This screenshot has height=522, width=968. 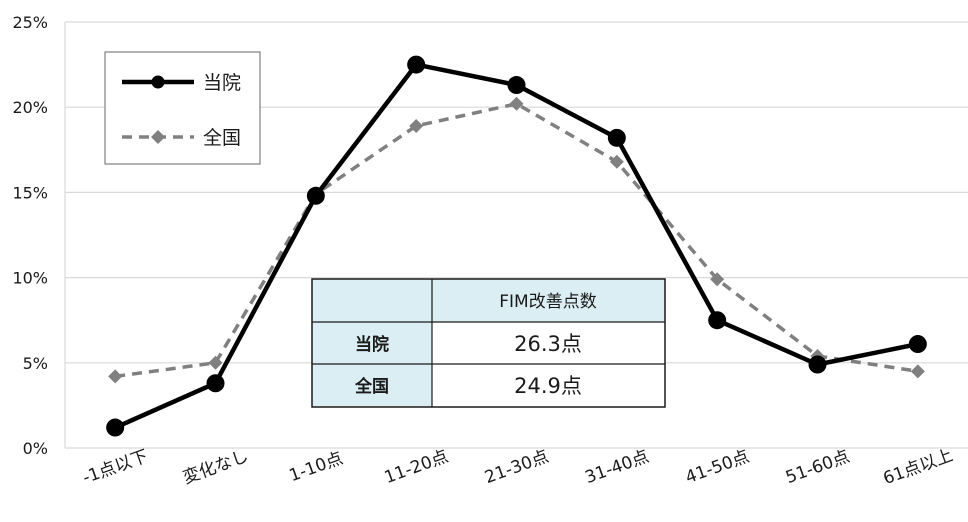 I want to click on table-header-cell, so click(x=548, y=300).